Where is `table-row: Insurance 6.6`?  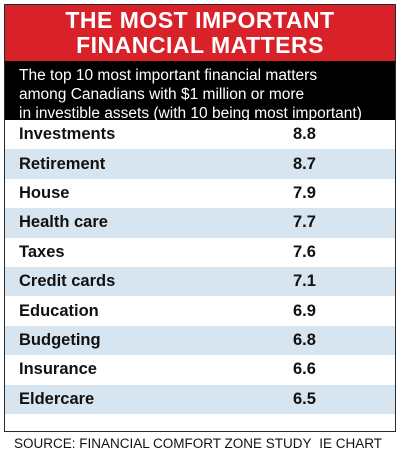 table-row: Insurance 6.6 is located at coordinates (200, 369).